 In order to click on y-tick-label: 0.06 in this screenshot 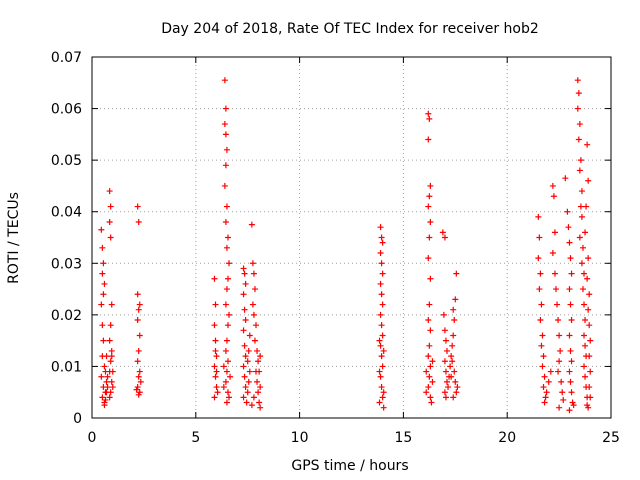, I will do `click(66, 110)`.